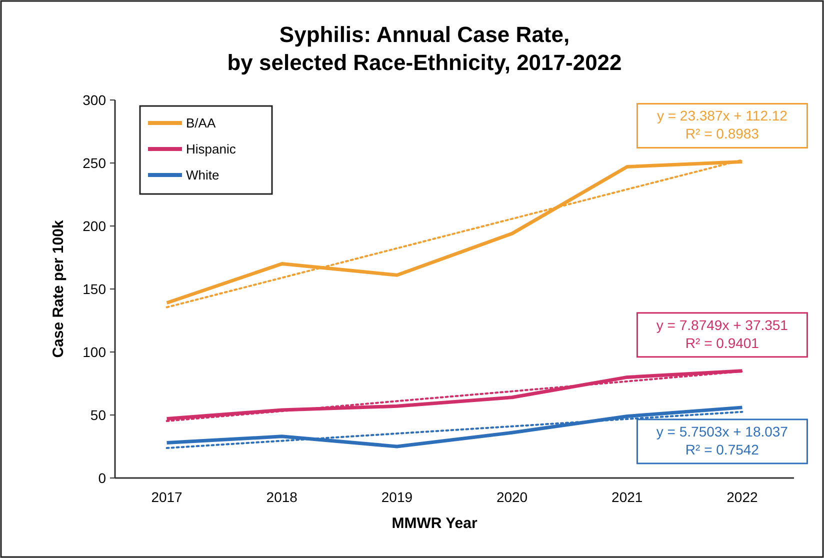  What do you see at coordinates (722, 333) in the screenshot?
I see `annotation: y = 7.8749x + 37.351 R² = 0.9401` at bounding box center [722, 333].